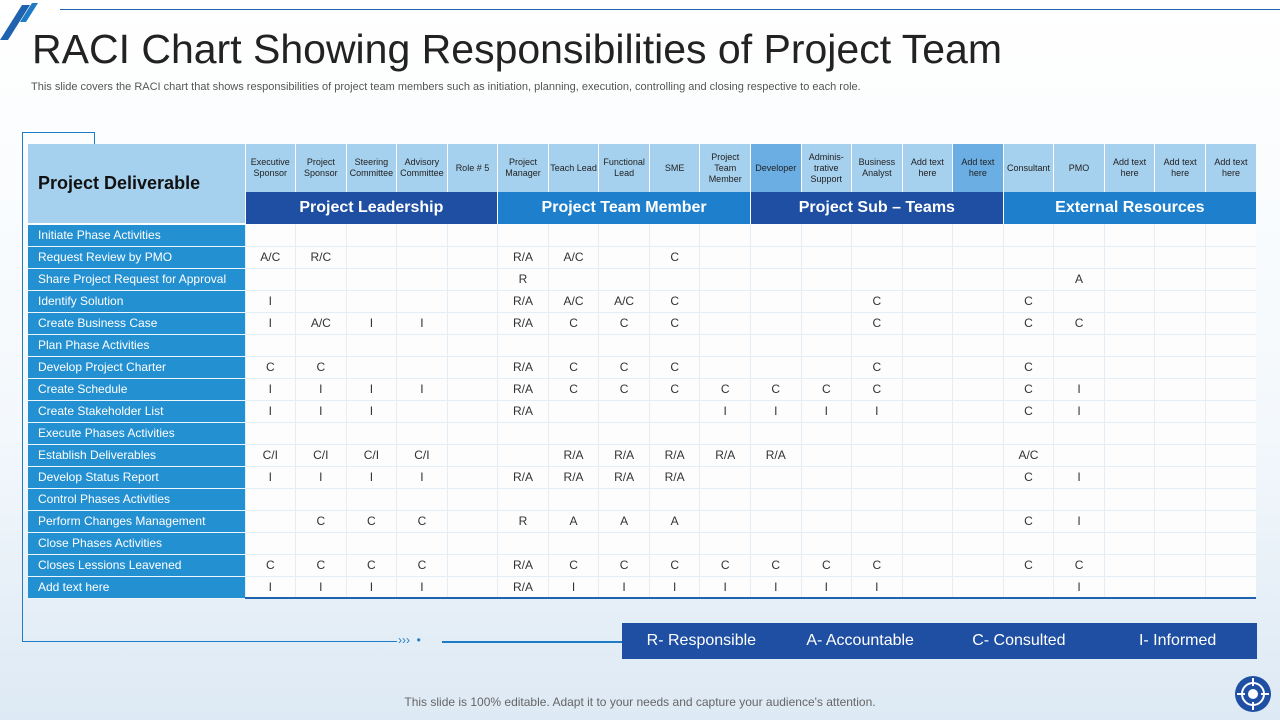  What do you see at coordinates (642, 279) in the screenshot?
I see `table-row: Share Project Request for Approval R A` at bounding box center [642, 279].